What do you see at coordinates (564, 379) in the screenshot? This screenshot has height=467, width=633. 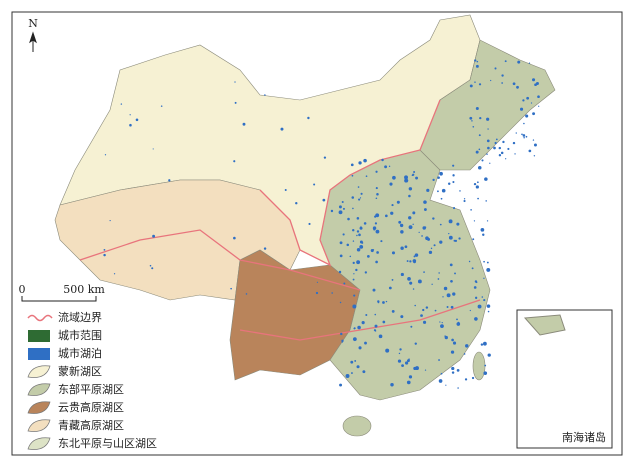 I see `inset-frame` at bounding box center [564, 379].